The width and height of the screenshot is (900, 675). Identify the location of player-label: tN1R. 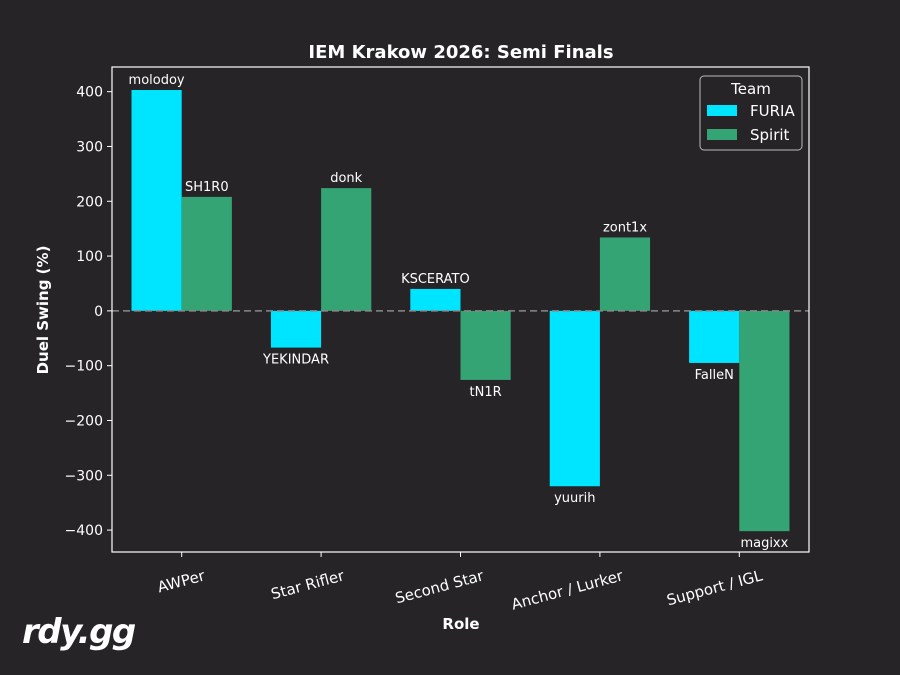
(486, 392).